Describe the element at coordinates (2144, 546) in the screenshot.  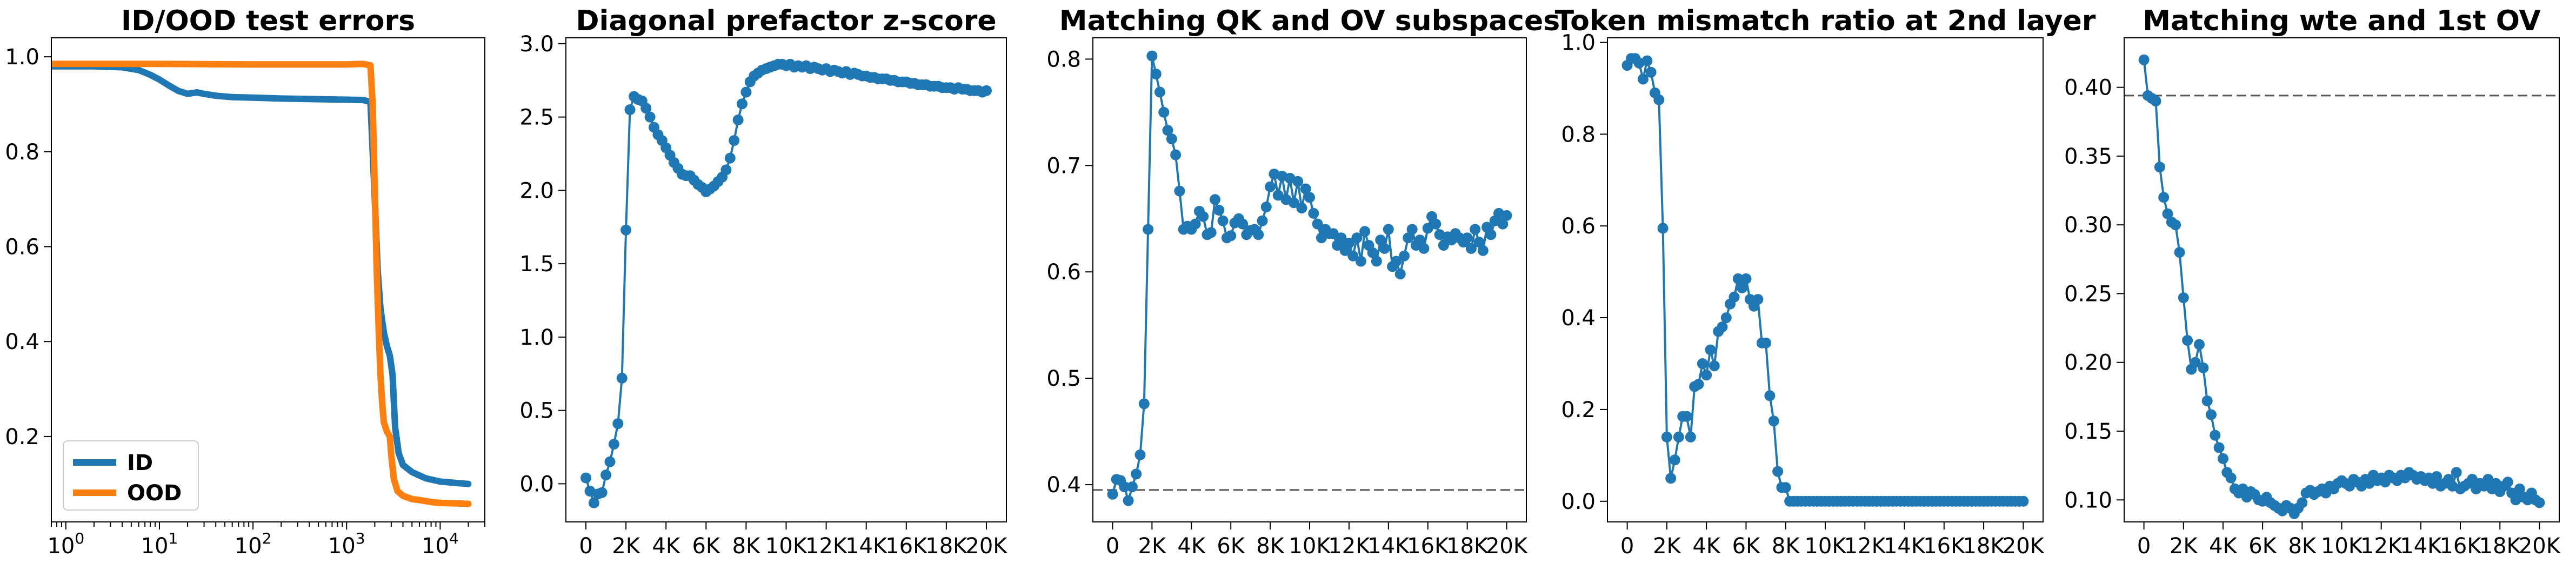
I see `x-tick-label: 0` at that location.